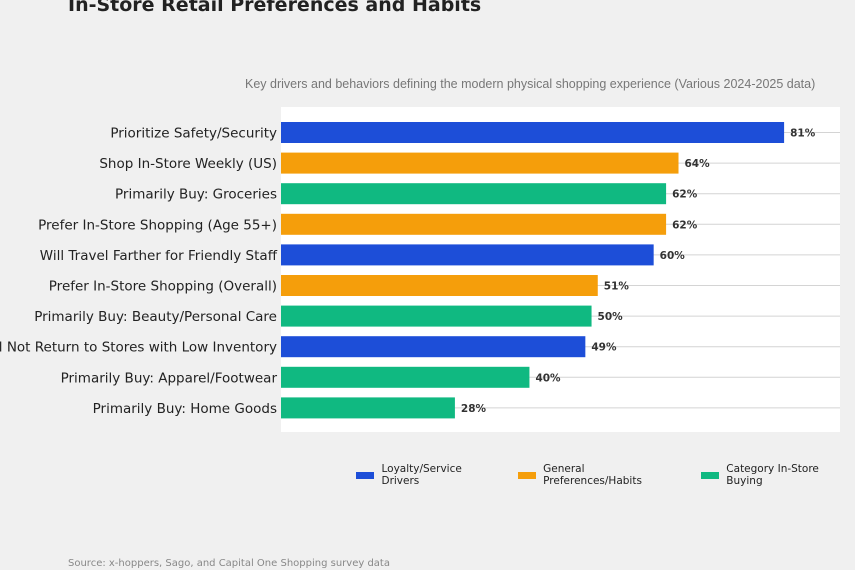  I want to click on legend-item-general: General Preferences/Habits, so click(600, 475).